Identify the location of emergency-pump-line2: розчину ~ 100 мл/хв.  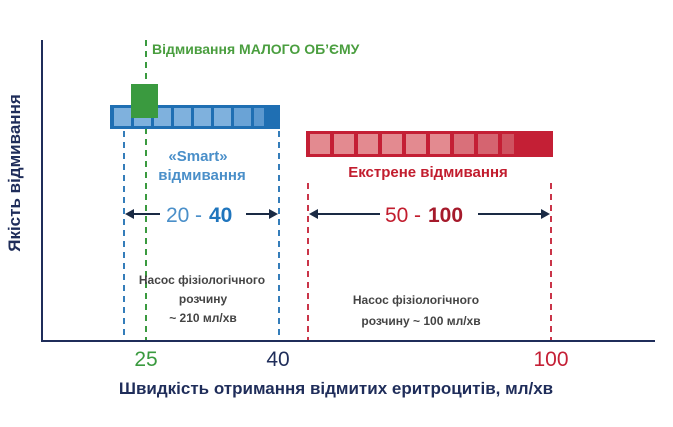
(420, 321).